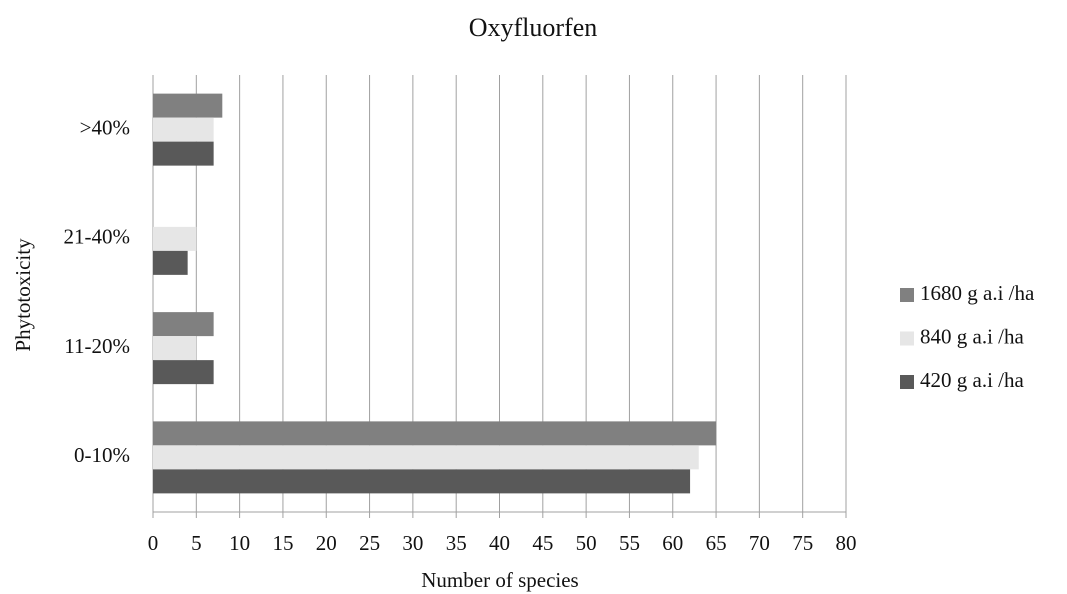 The image size is (1067, 594). Describe the element at coordinates (23, 295) in the screenshot. I see `y-axis-label: Phytotoxicity` at that location.